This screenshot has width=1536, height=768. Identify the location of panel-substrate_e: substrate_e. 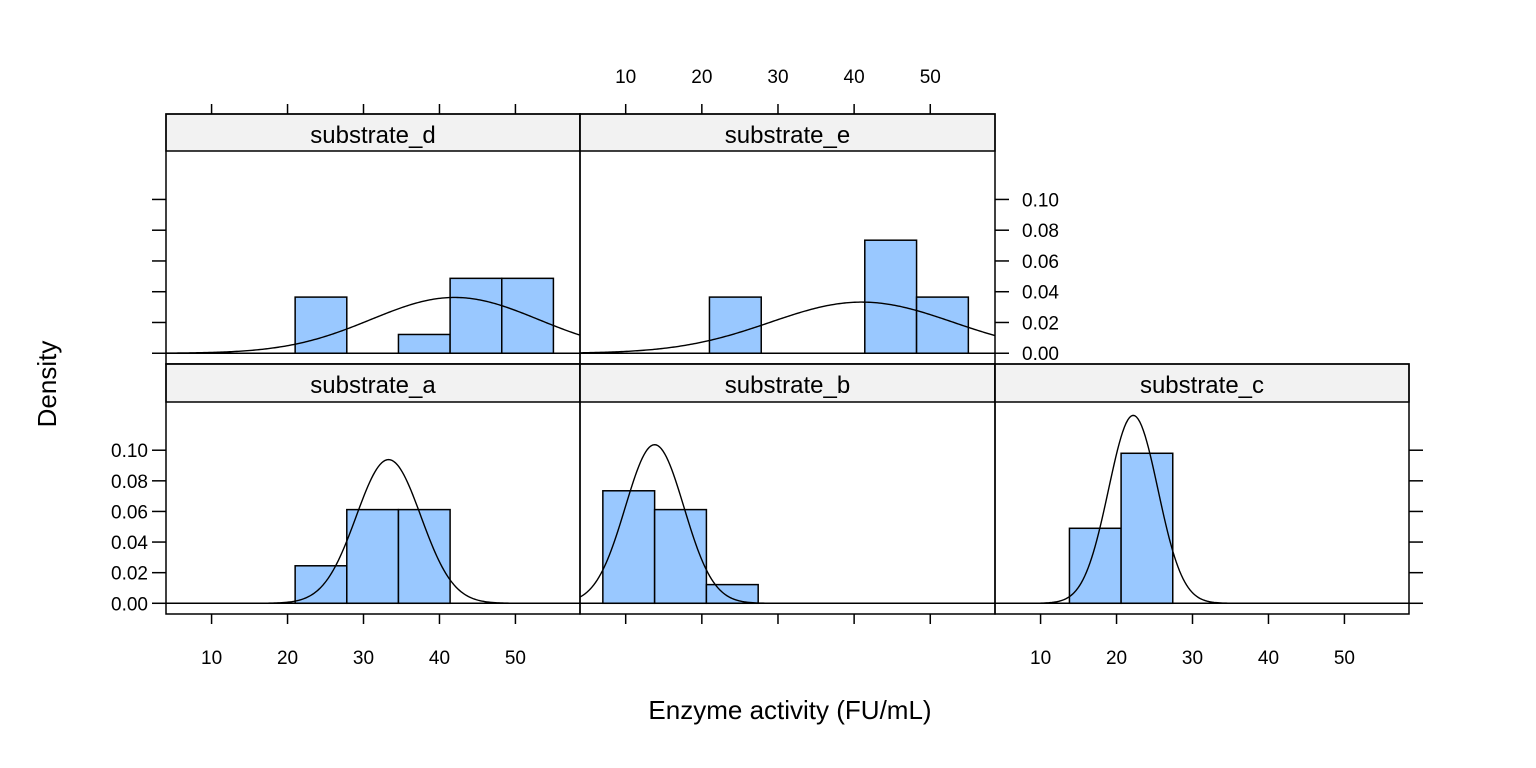
(787, 239).